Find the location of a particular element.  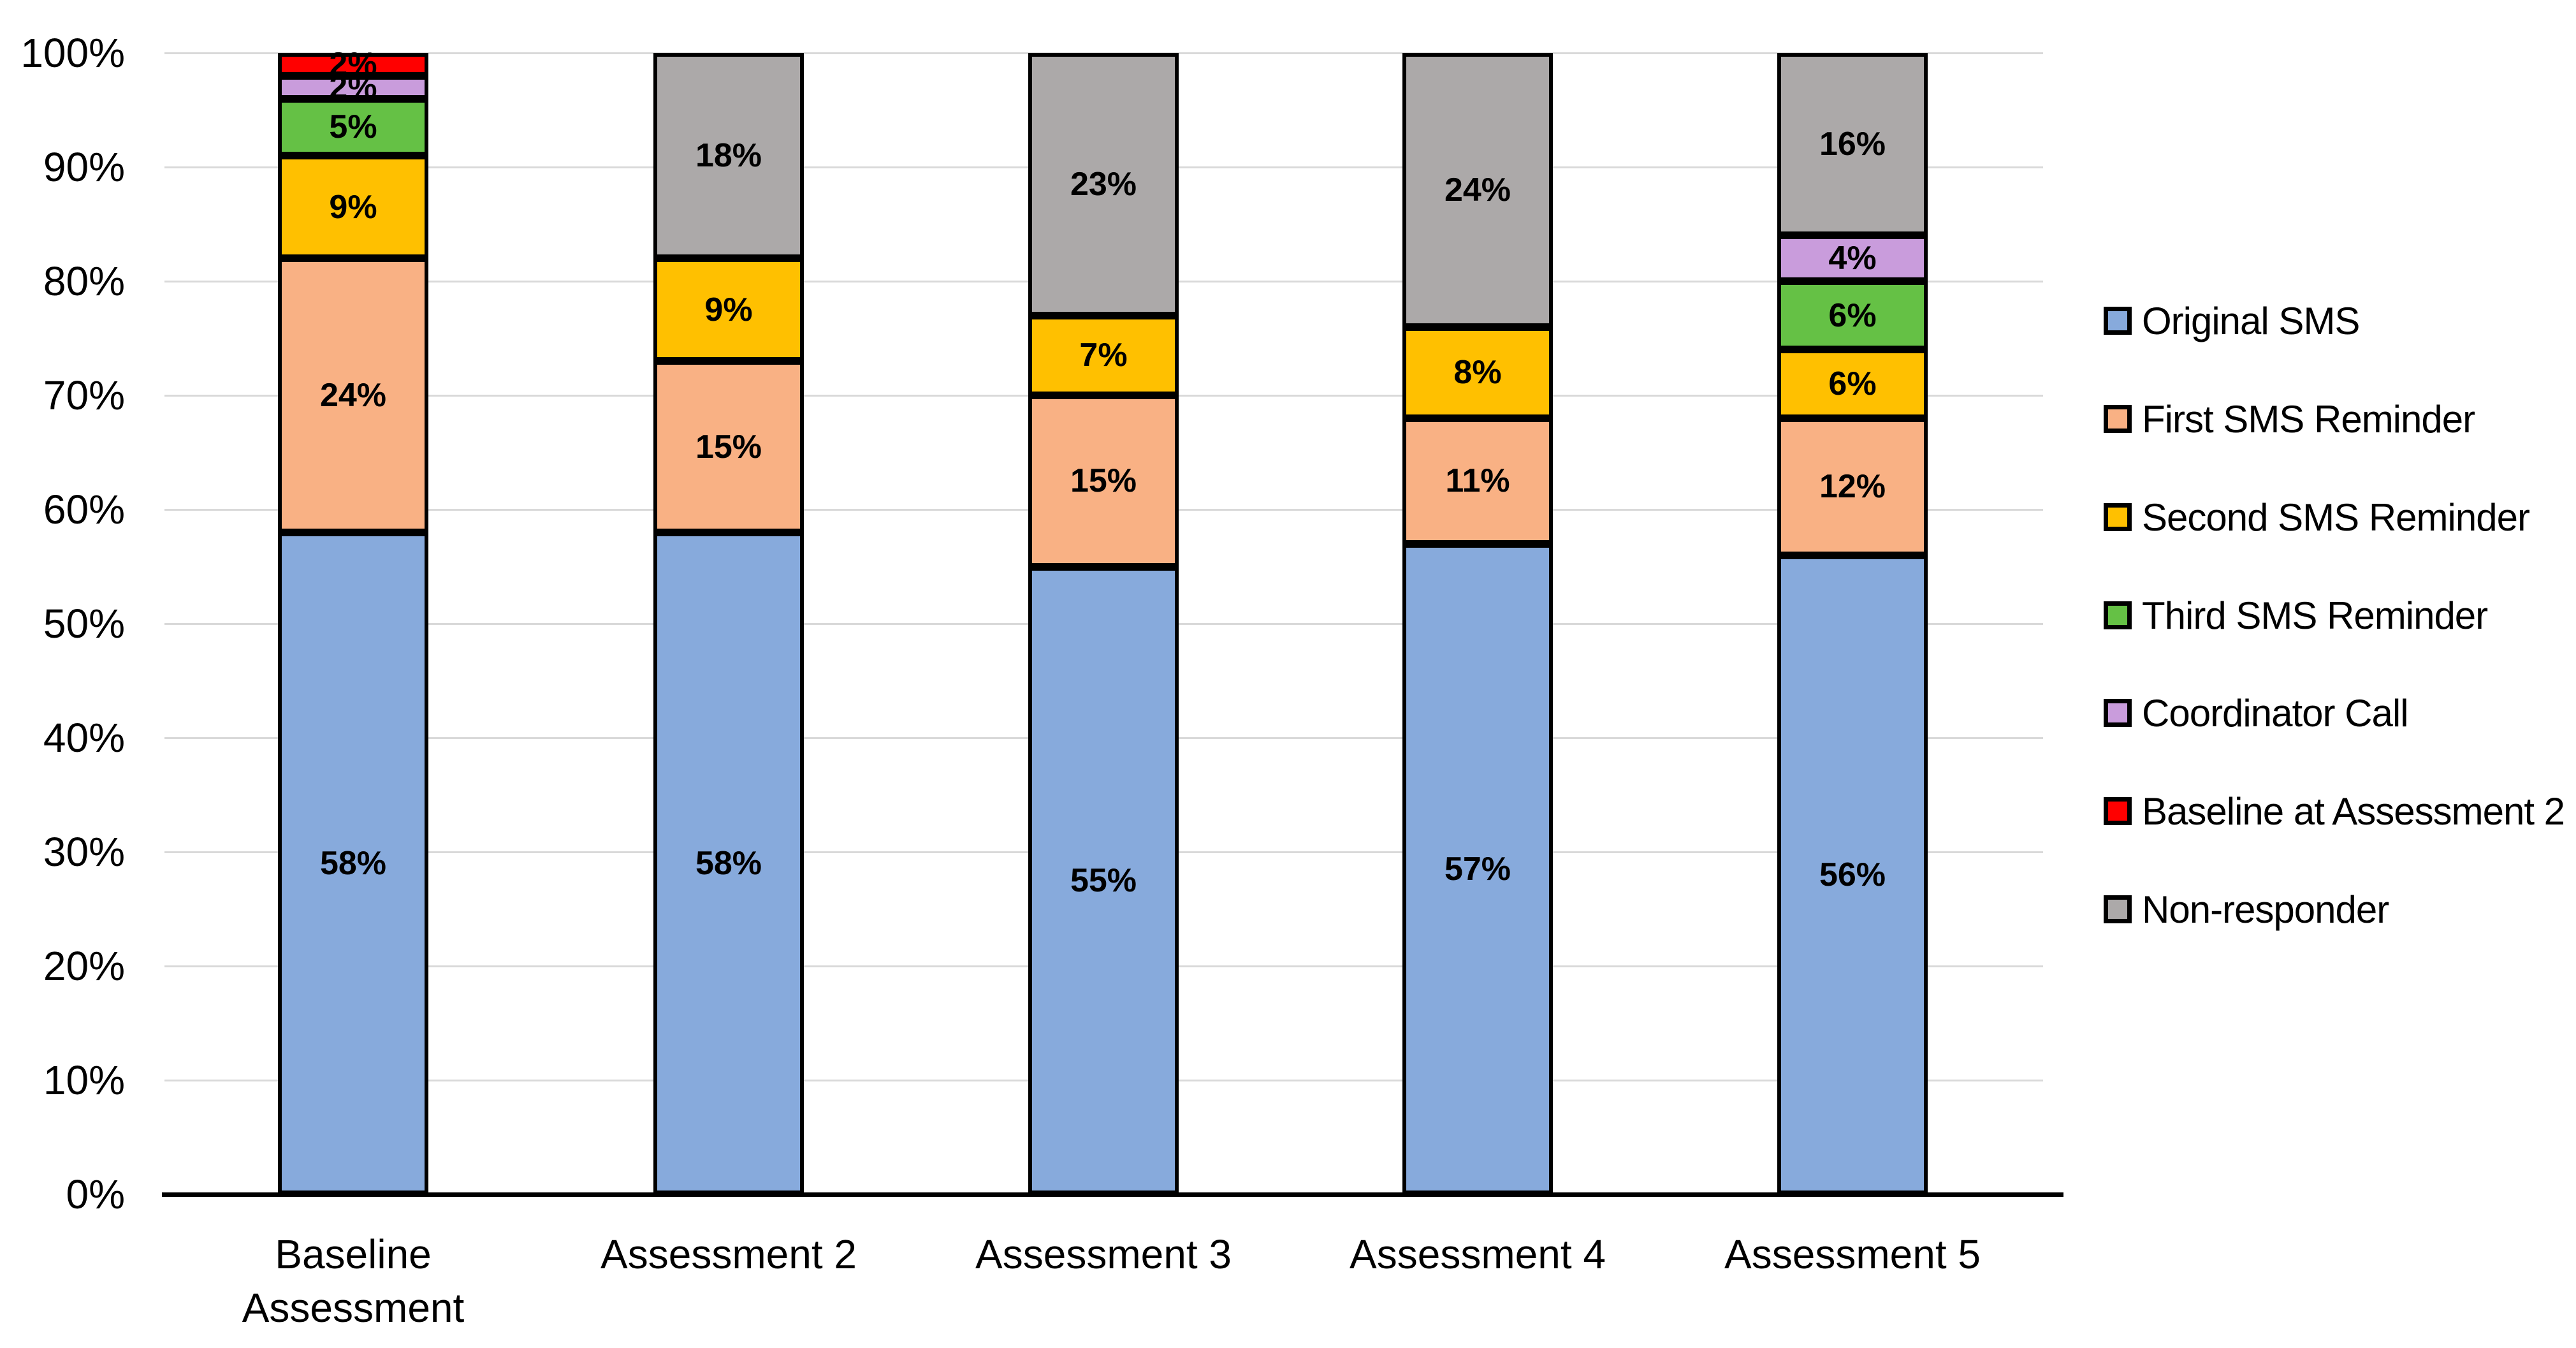

y-axis-tick-label: 50% is located at coordinates (84, 624).